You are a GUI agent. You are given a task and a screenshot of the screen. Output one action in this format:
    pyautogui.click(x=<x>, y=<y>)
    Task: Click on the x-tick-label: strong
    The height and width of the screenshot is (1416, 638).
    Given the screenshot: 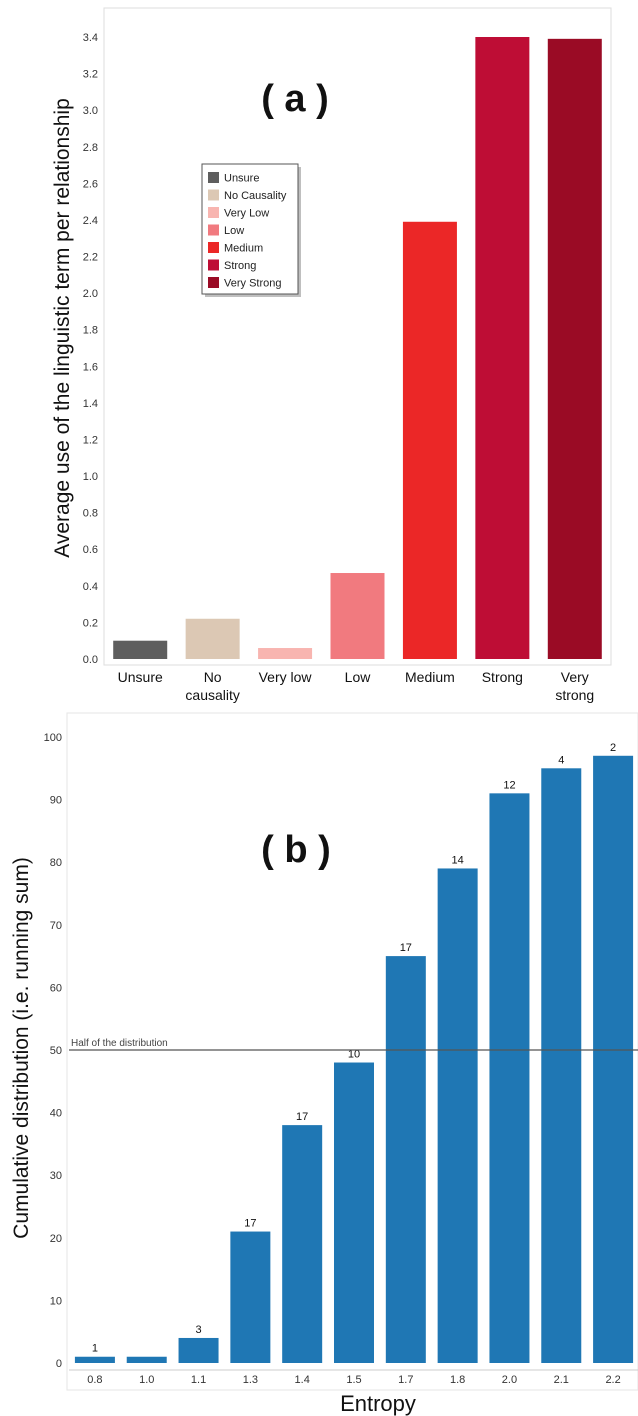 What is the action you would take?
    pyautogui.click(x=574, y=695)
    